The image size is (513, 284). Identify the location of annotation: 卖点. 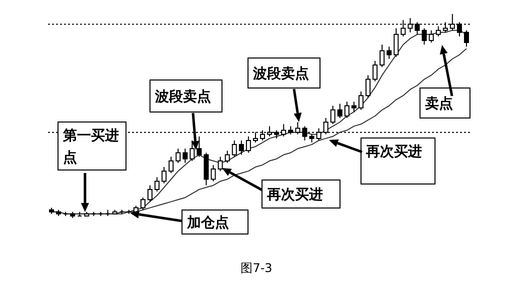
(439, 104).